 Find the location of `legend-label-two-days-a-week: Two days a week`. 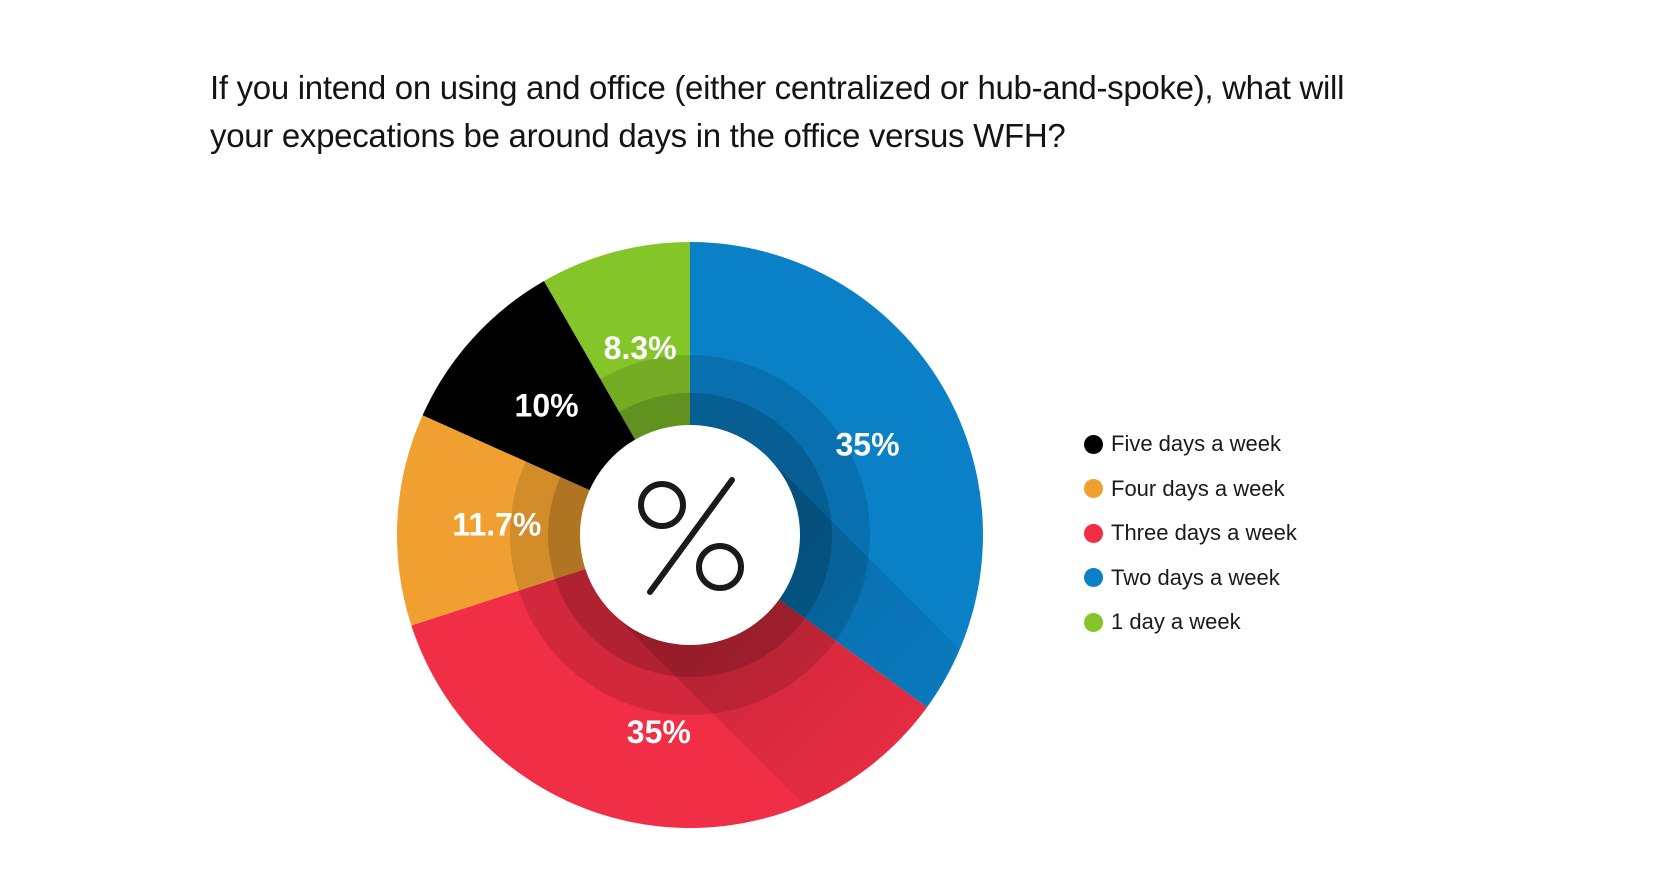

legend-label-two-days-a-week: Two days a week is located at coordinates (1195, 577).